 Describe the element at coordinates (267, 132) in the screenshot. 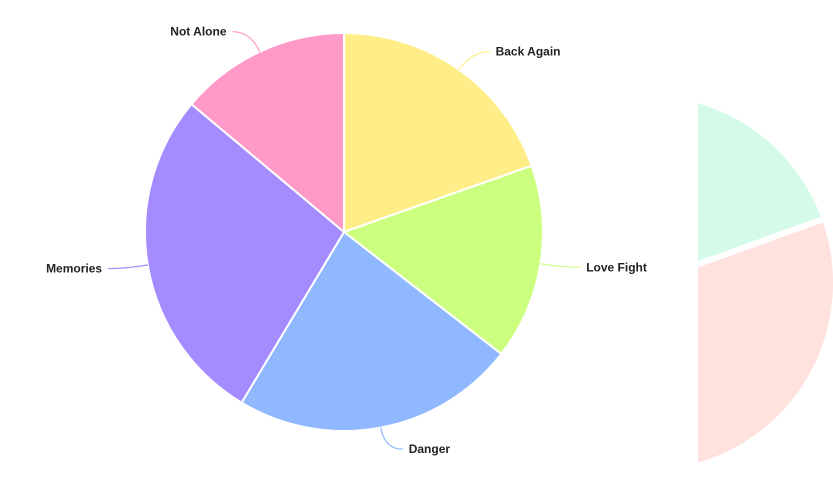

I see `pie-slice-not-alone` at that location.